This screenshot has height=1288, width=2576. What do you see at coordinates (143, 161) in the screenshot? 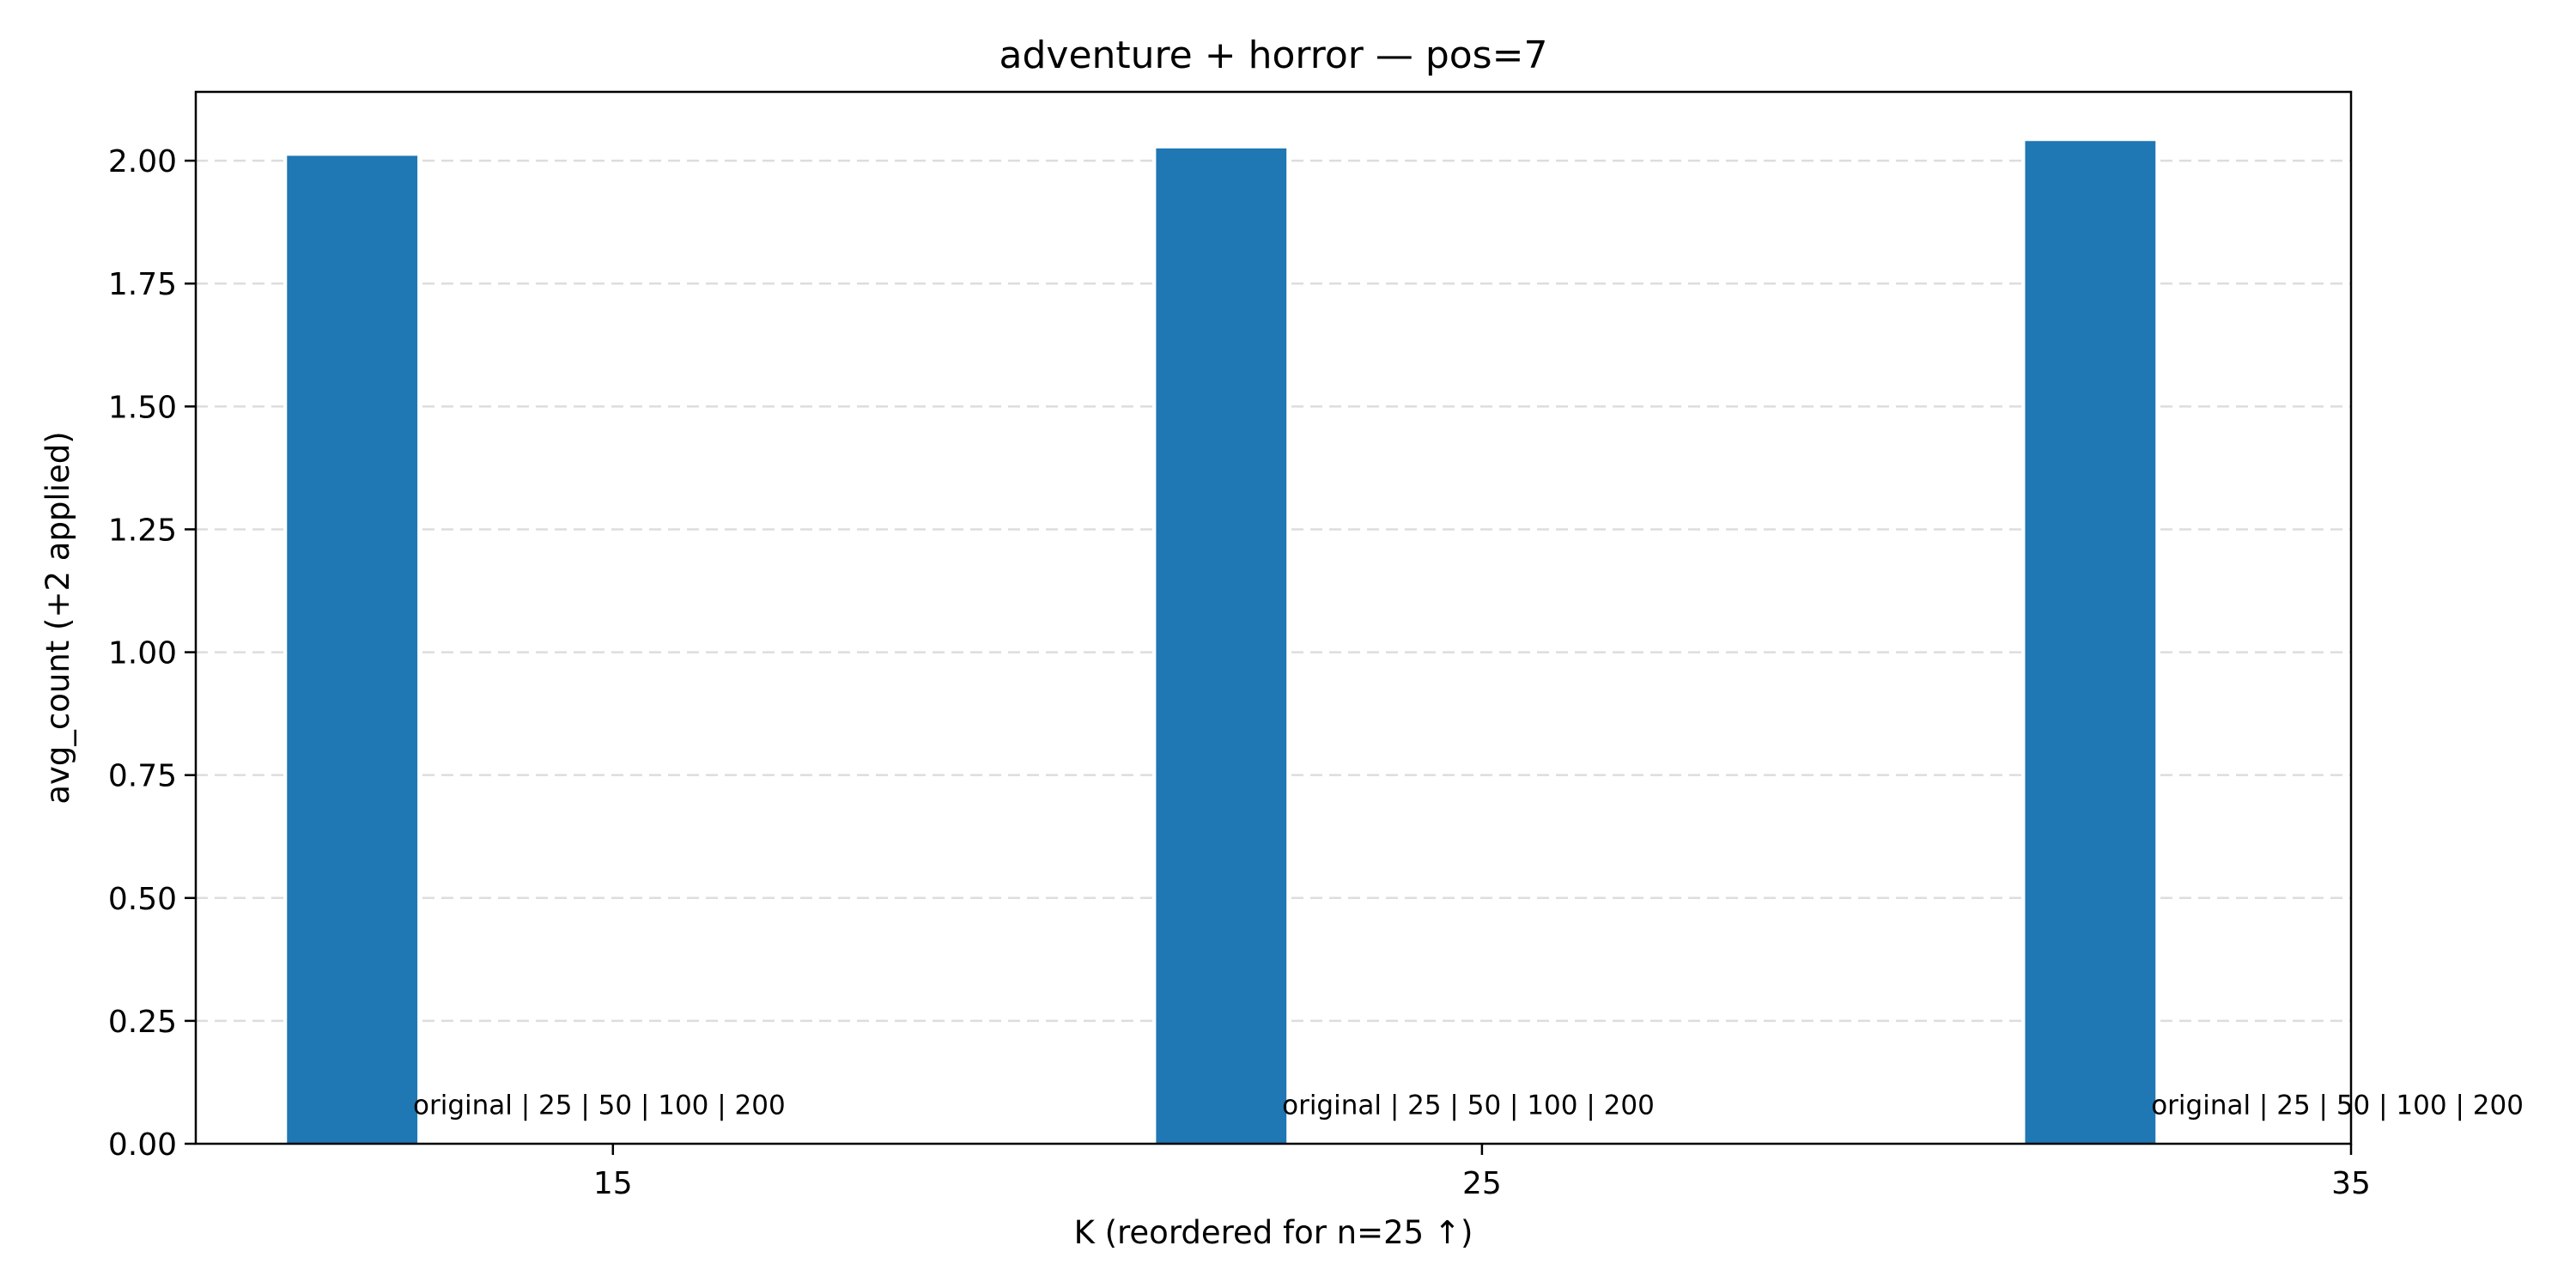
I see `y-tick-label: 2.00` at bounding box center [143, 161].